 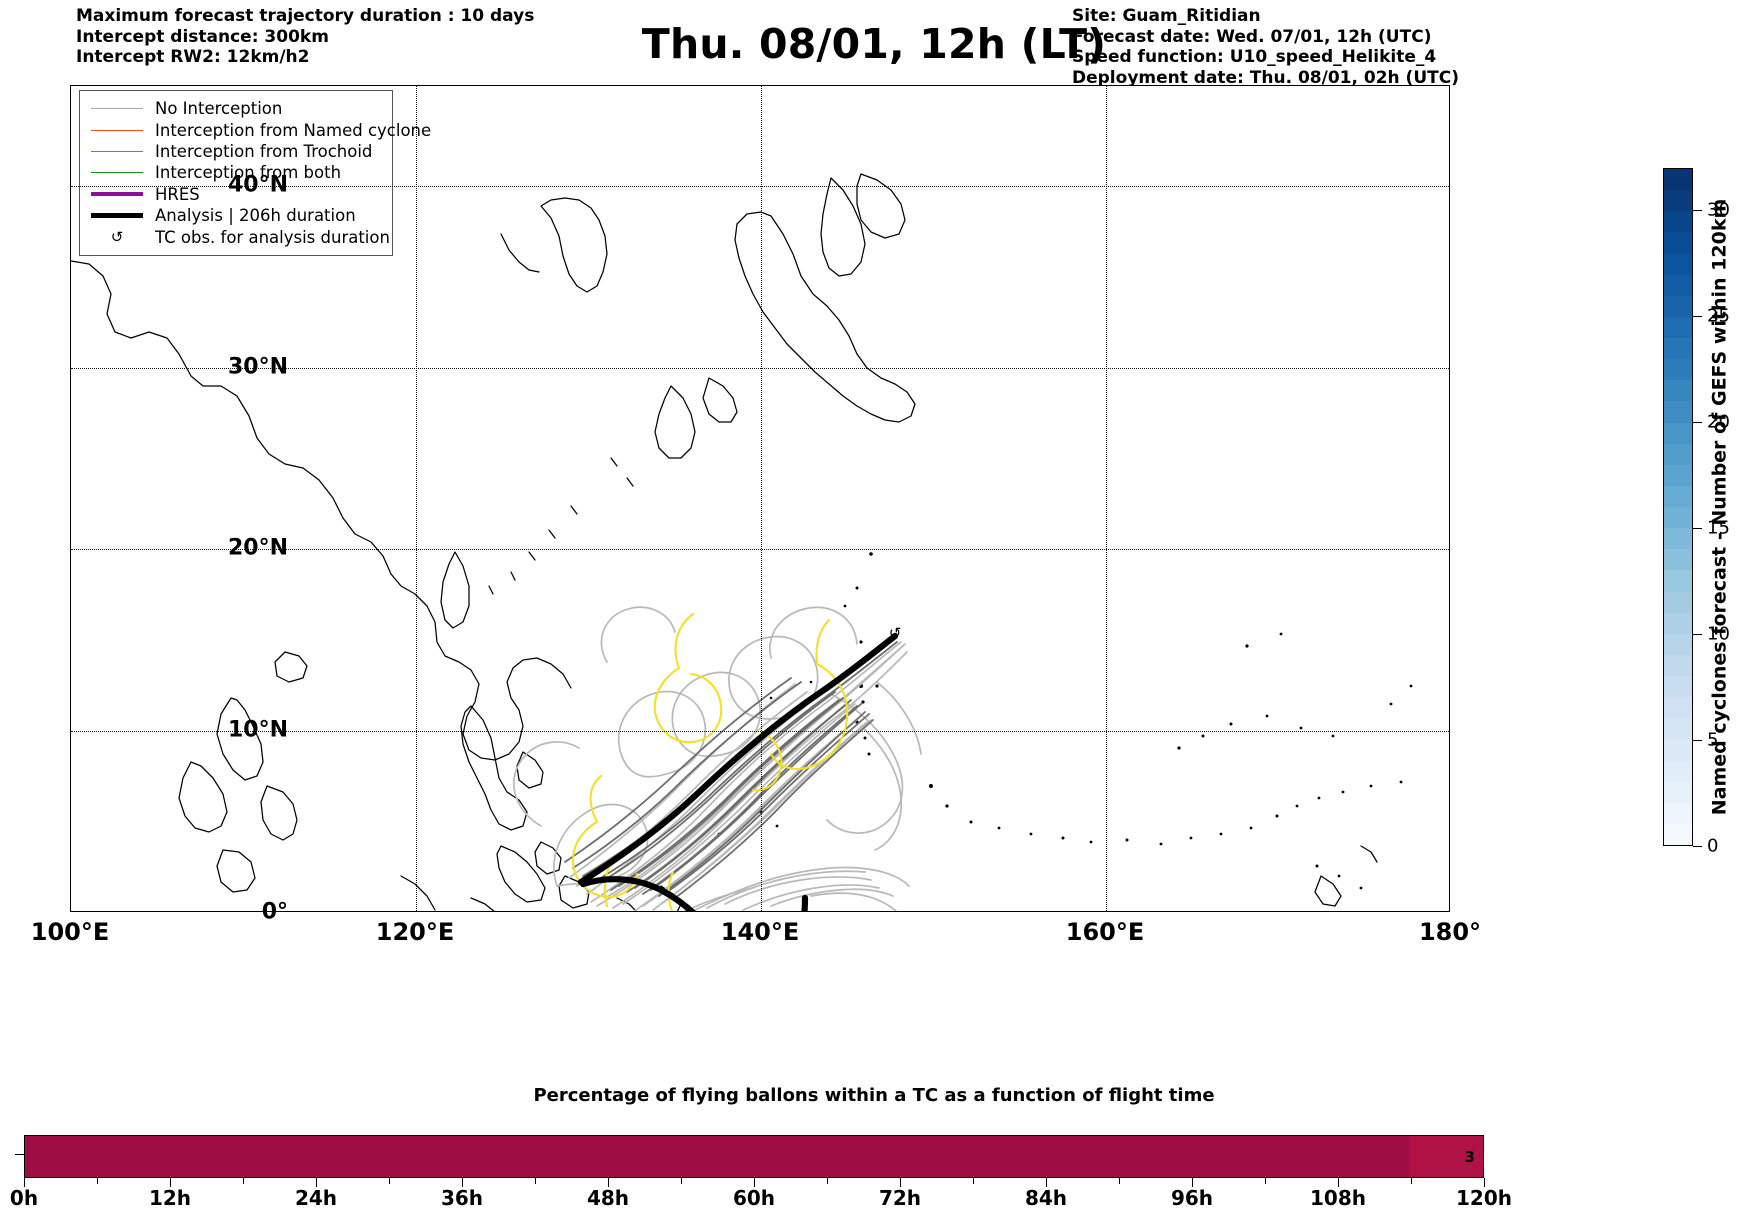 I want to click on site-text: Site: Guam_Ritidian, so click(x=1166, y=16).